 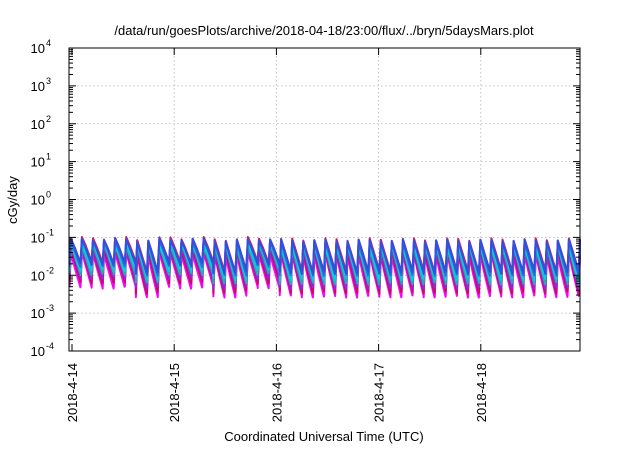 What do you see at coordinates (50, 308) in the screenshot?
I see `y-tick-exponent: -3` at bounding box center [50, 308].